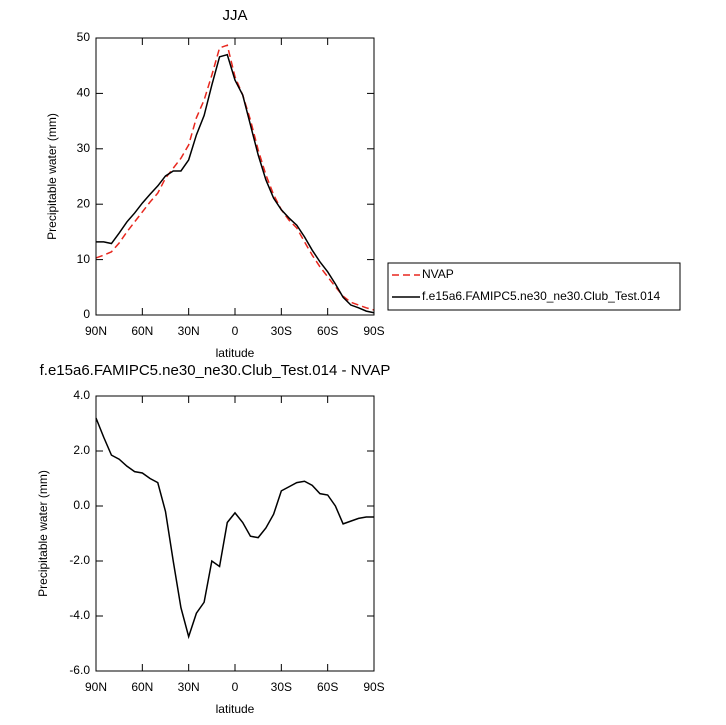  What do you see at coordinates (79, 560) in the screenshot?
I see `y-tick-label: -2.0` at bounding box center [79, 560].